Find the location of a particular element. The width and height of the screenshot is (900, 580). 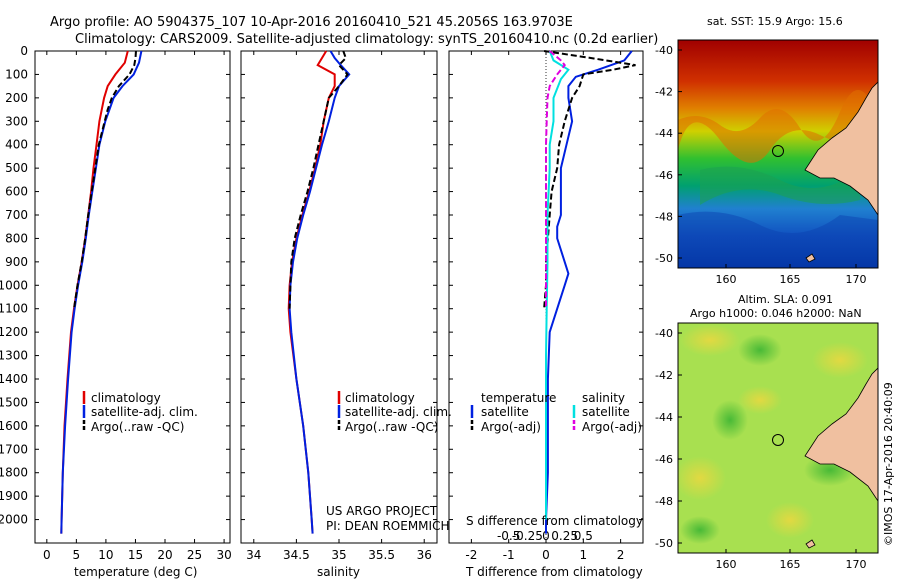

sla-map-title-1: Altim. SLA: 0.091 is located at coordinates (785, 299).